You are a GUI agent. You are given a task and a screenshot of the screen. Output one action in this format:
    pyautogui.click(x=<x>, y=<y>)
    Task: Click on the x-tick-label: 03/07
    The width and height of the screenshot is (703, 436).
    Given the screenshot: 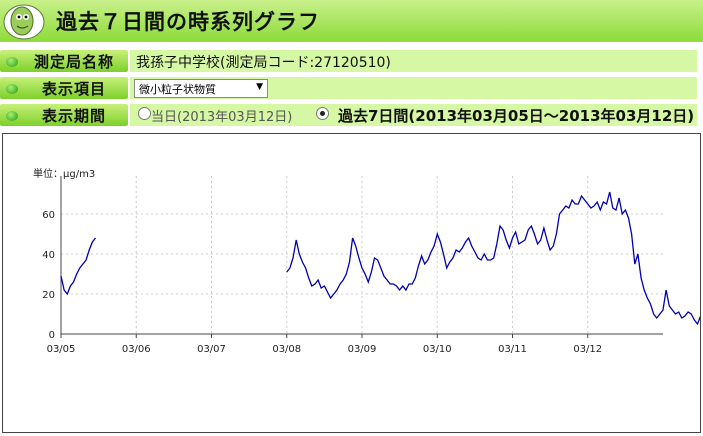 What is the action you would take?
    pyautogui.click(x=211, y=349)
    